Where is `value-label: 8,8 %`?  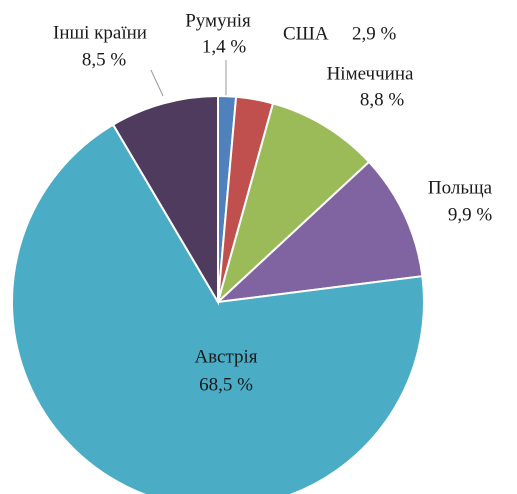
value-label: 8,8 % is located at coordinates (382, 99).